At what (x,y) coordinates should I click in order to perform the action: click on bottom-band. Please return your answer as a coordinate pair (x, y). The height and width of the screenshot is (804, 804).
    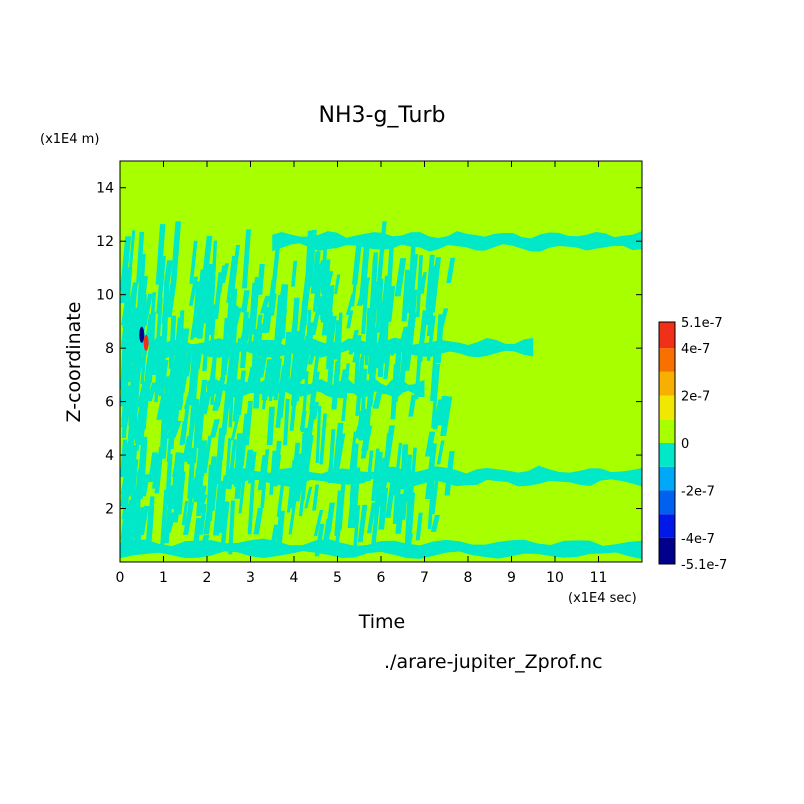
    Looking at the image, I should click on (381, 549).